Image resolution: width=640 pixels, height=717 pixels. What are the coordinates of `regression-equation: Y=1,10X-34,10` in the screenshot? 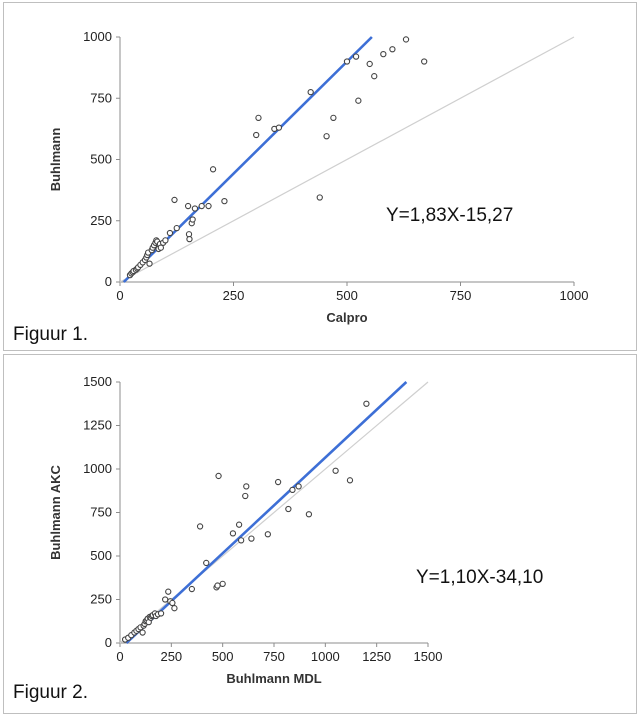 It's located at (479, 577).